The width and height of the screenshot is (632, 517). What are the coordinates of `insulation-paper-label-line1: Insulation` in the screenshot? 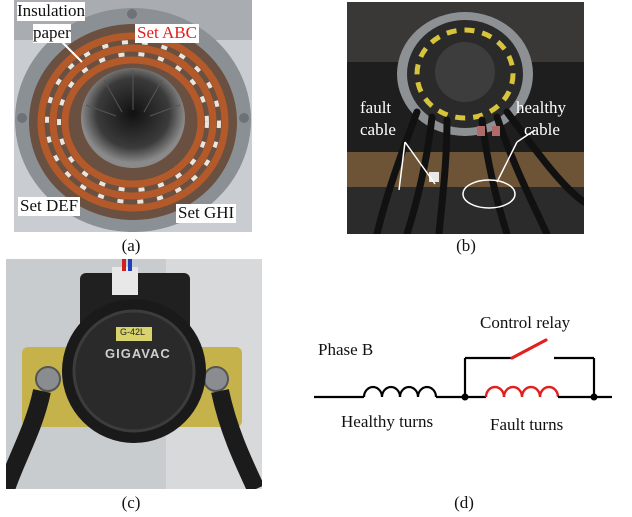 It's located at (51, 11).